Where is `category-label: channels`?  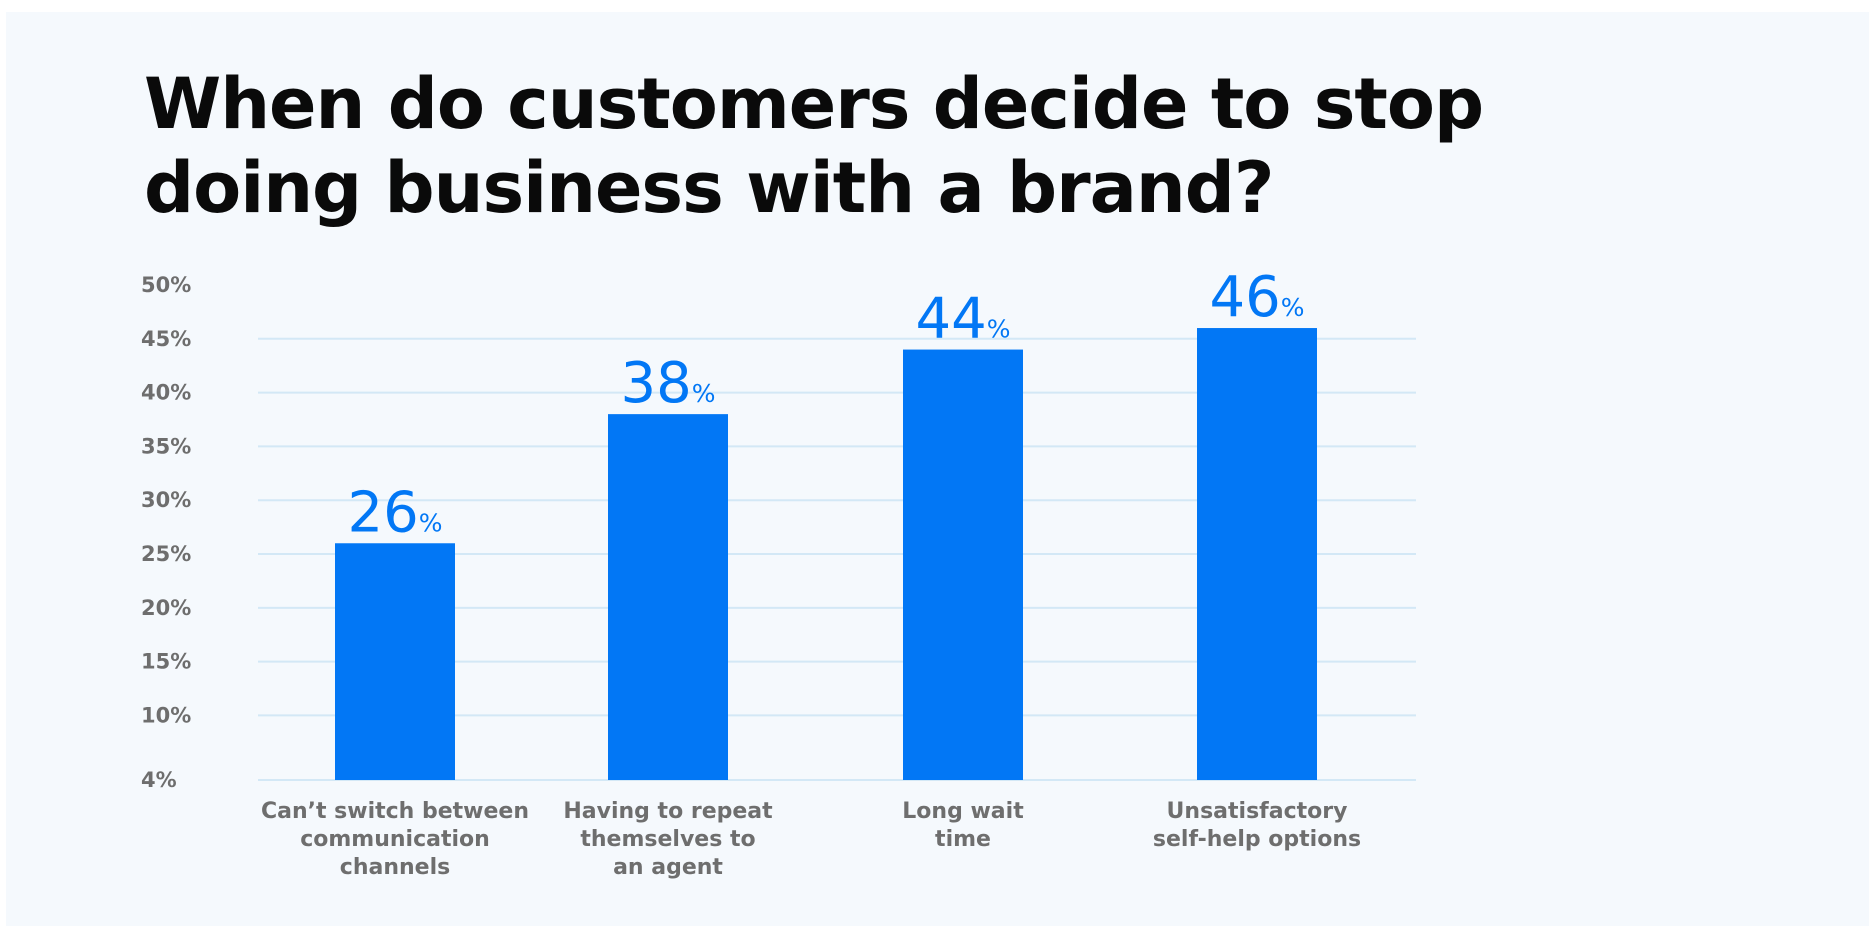 category-label: channels is located at coordinates (395, 867).